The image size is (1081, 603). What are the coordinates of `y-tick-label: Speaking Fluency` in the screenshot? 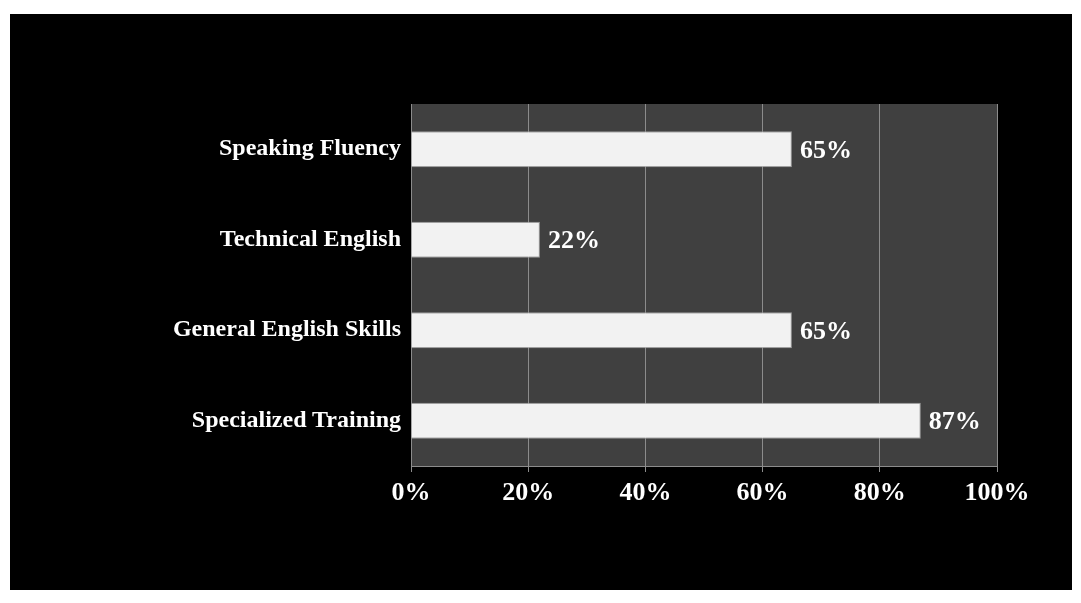 It's located at (309, 147).